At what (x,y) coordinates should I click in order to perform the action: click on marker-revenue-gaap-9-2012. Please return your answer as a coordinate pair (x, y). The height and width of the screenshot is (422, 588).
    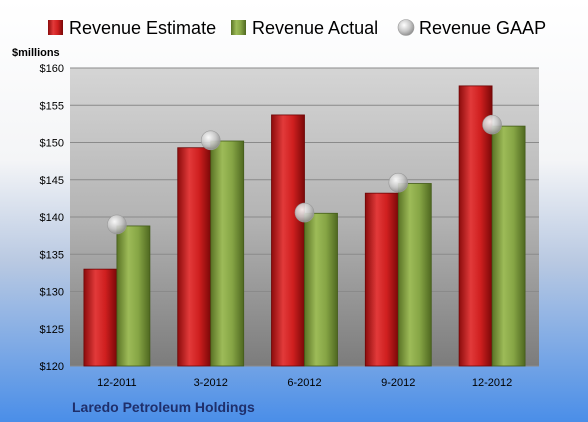
    Looking at the image, I should click on (398, 182).